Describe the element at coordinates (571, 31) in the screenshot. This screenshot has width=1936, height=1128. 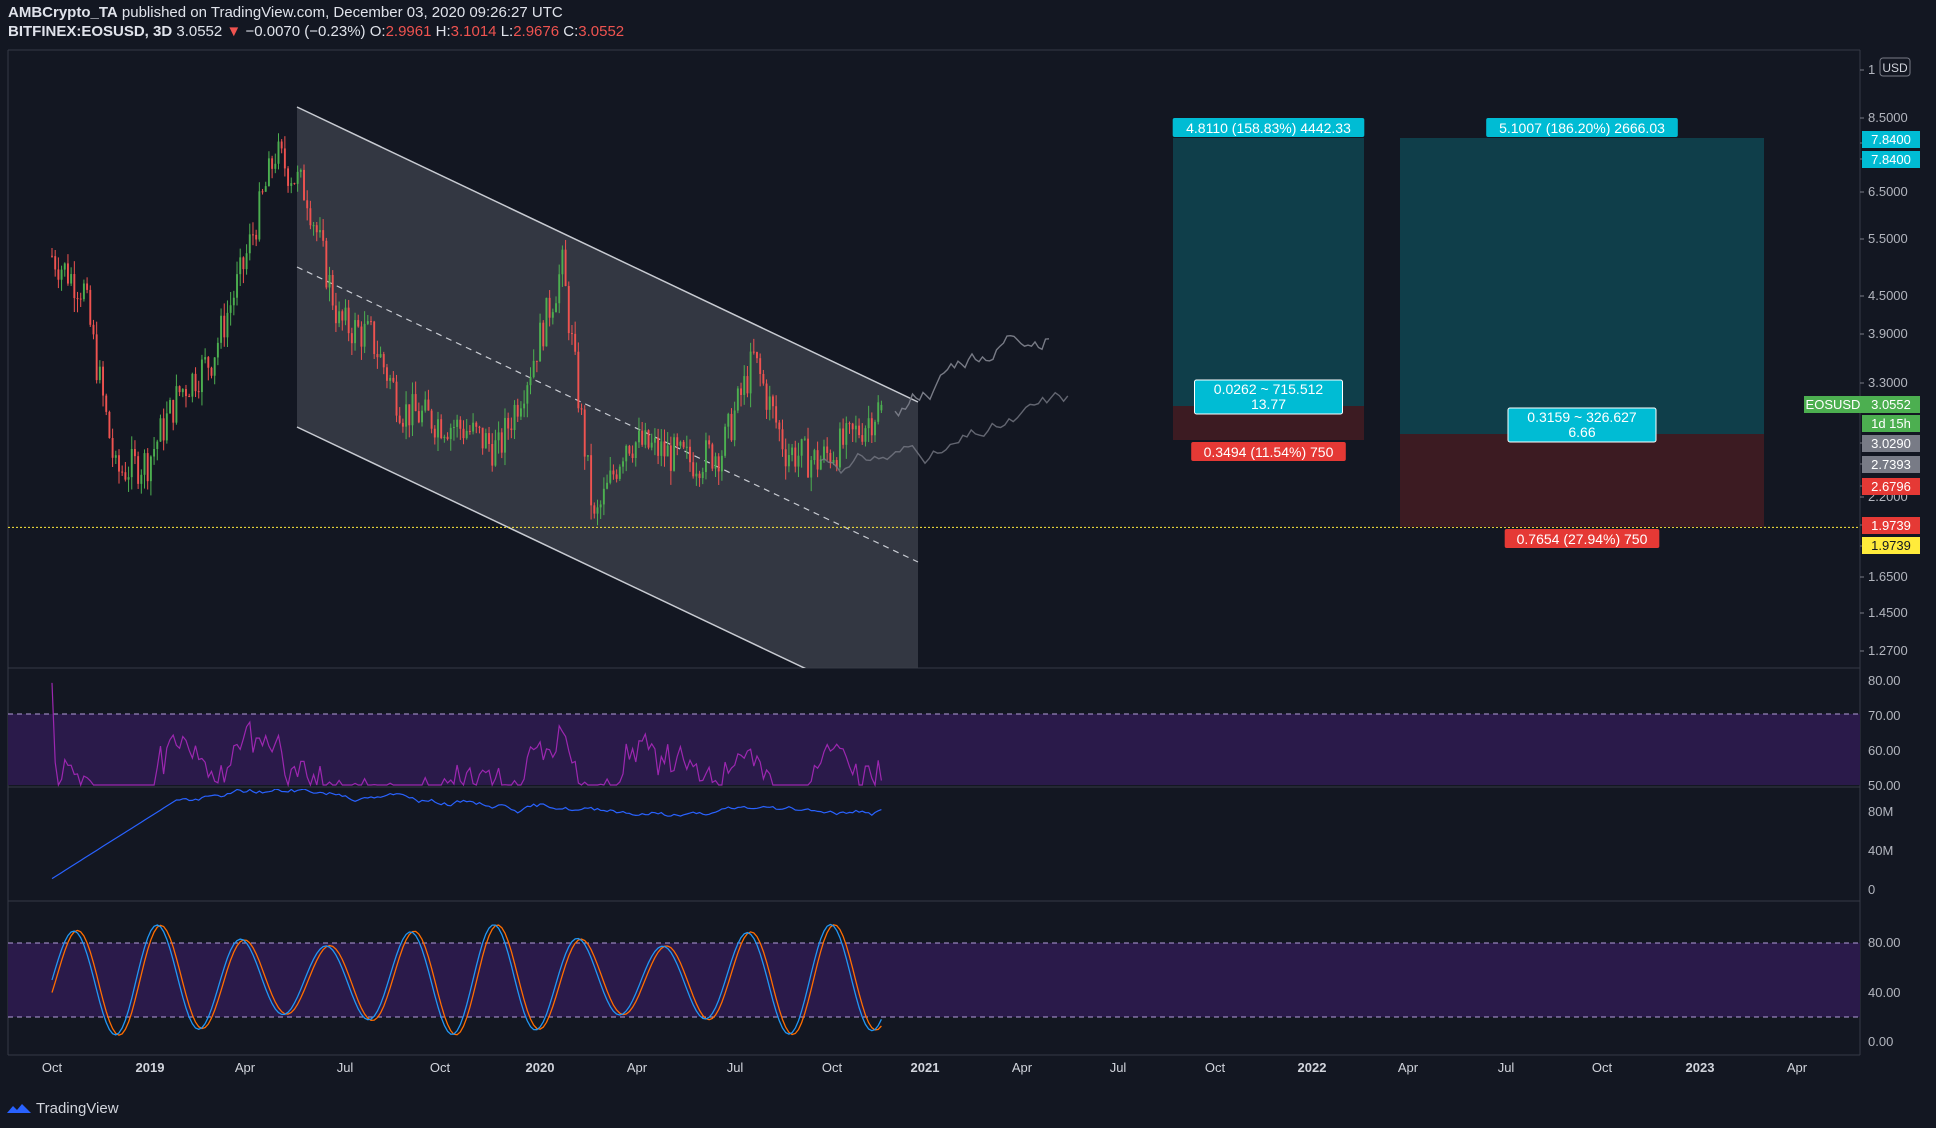
I see `close-label: C:` at that location.